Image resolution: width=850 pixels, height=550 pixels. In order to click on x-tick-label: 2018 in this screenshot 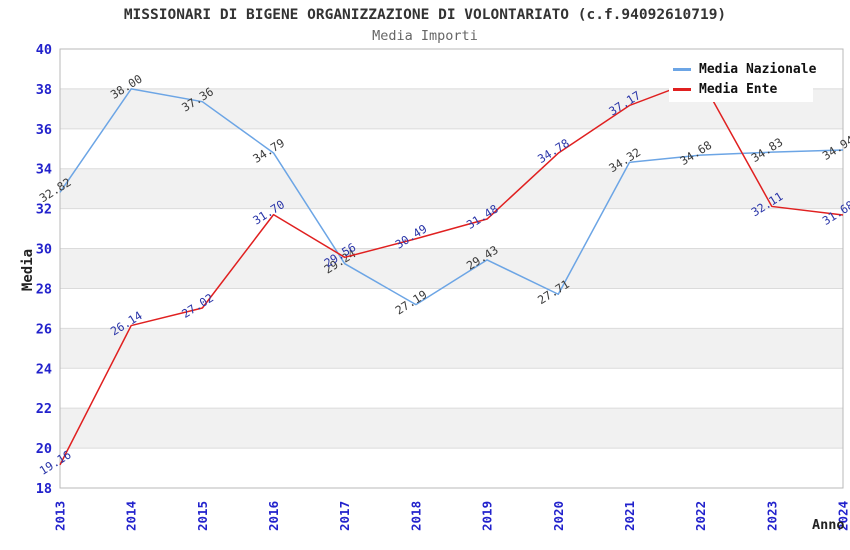, I will do `click(415, 516)`.